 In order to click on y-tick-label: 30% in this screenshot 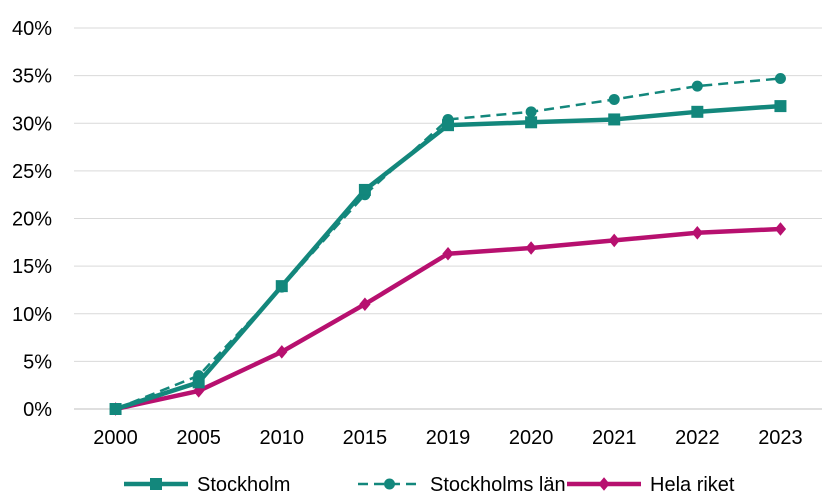, I will do `click(32, 124)`.